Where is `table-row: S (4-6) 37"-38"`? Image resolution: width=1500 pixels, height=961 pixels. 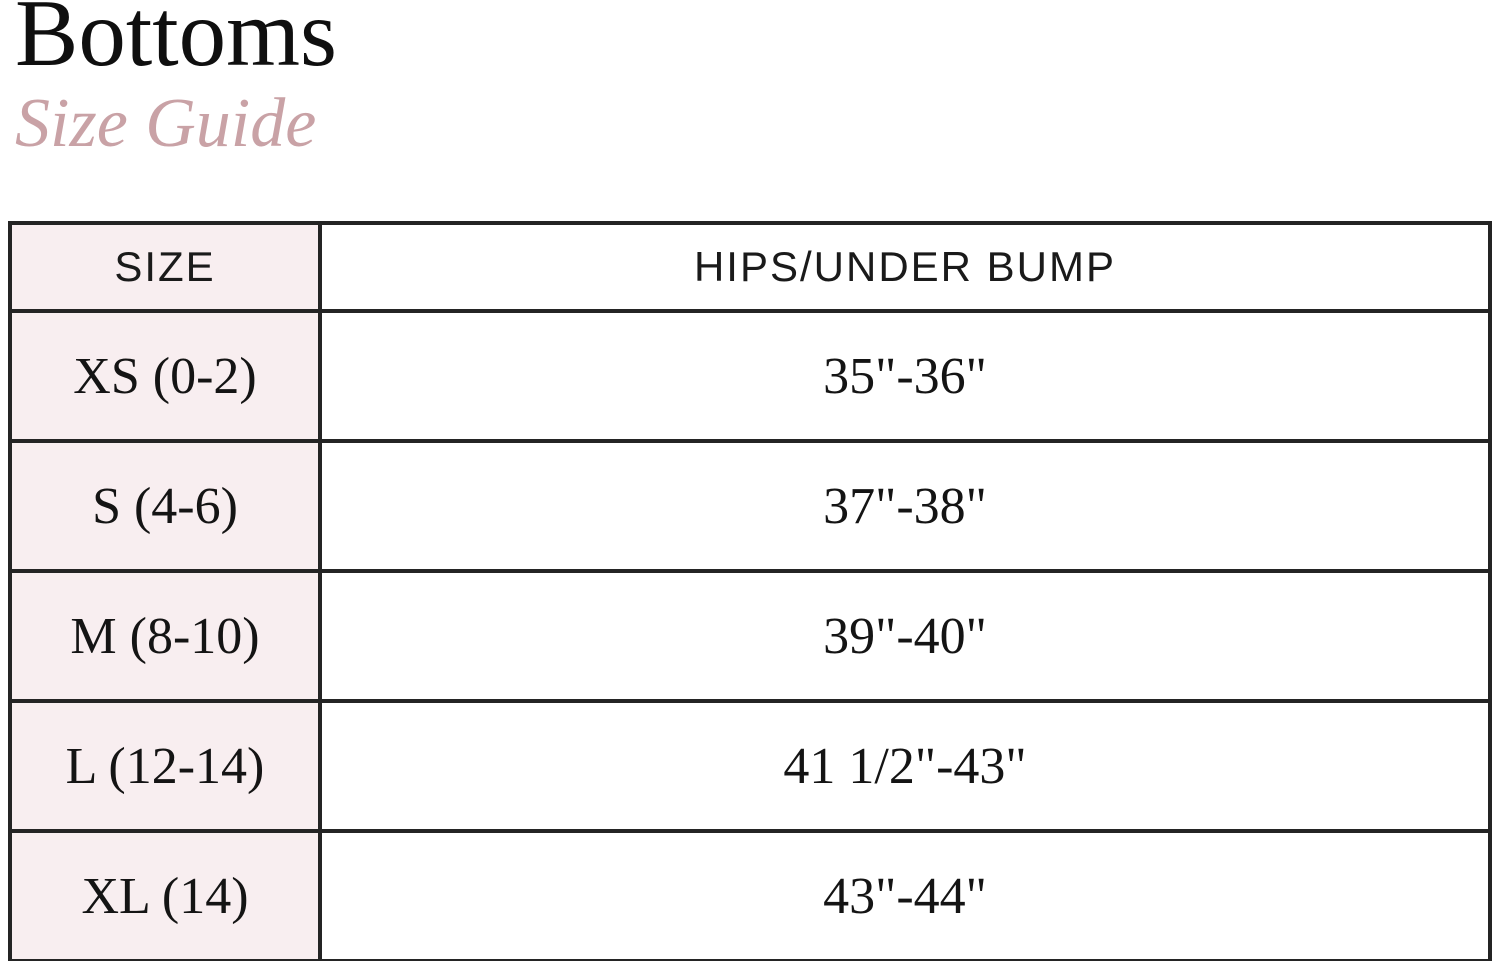
table-row: S (4-6) 37"-38" is located at coordinates (750, 506).